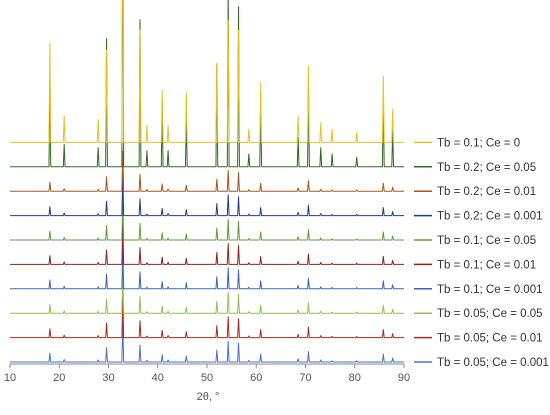 The image size is (550, 415). Describe the element at coordinates (256, 378) in the screenshot. I see `x-tick-label: 60` at that location.